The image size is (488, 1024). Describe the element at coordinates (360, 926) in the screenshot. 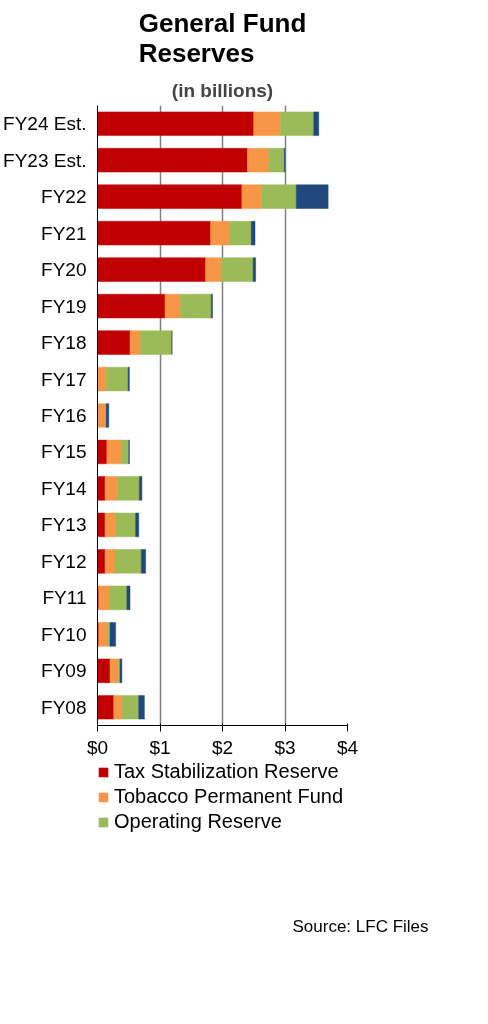

I see `source-note: Source: LFC Files` at that location.